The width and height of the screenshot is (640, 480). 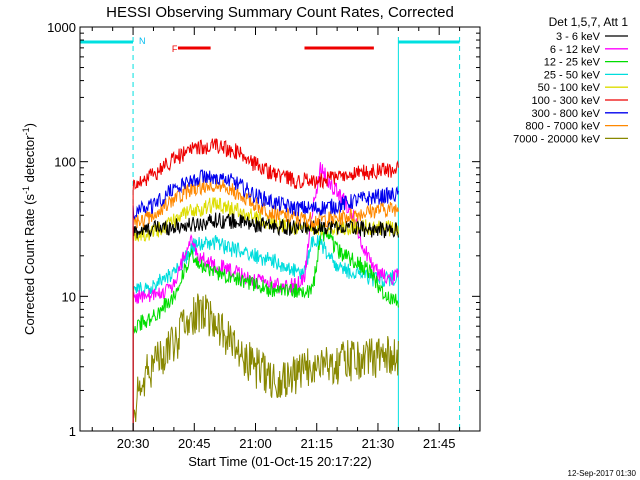 I want to click on x-tick-label: 21:45, so click(x=439, y=443).